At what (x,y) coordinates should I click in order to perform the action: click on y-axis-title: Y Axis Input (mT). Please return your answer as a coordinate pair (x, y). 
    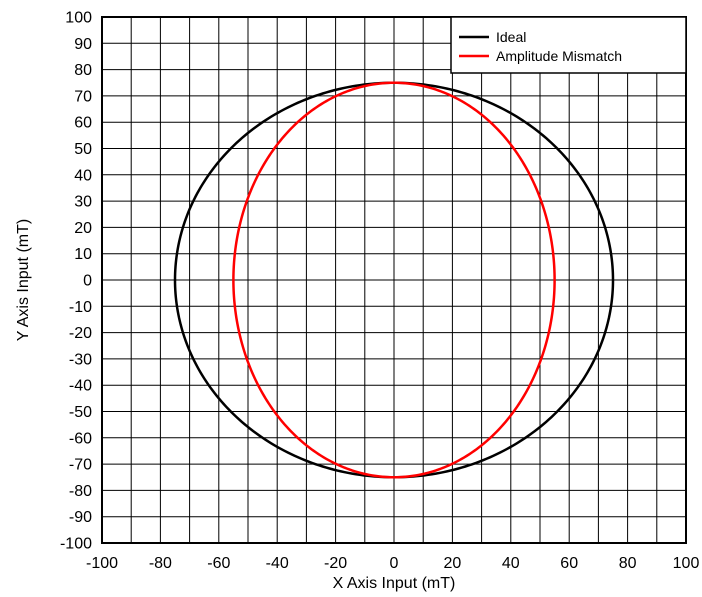
    Looking at the image, I should click on (23, 280).